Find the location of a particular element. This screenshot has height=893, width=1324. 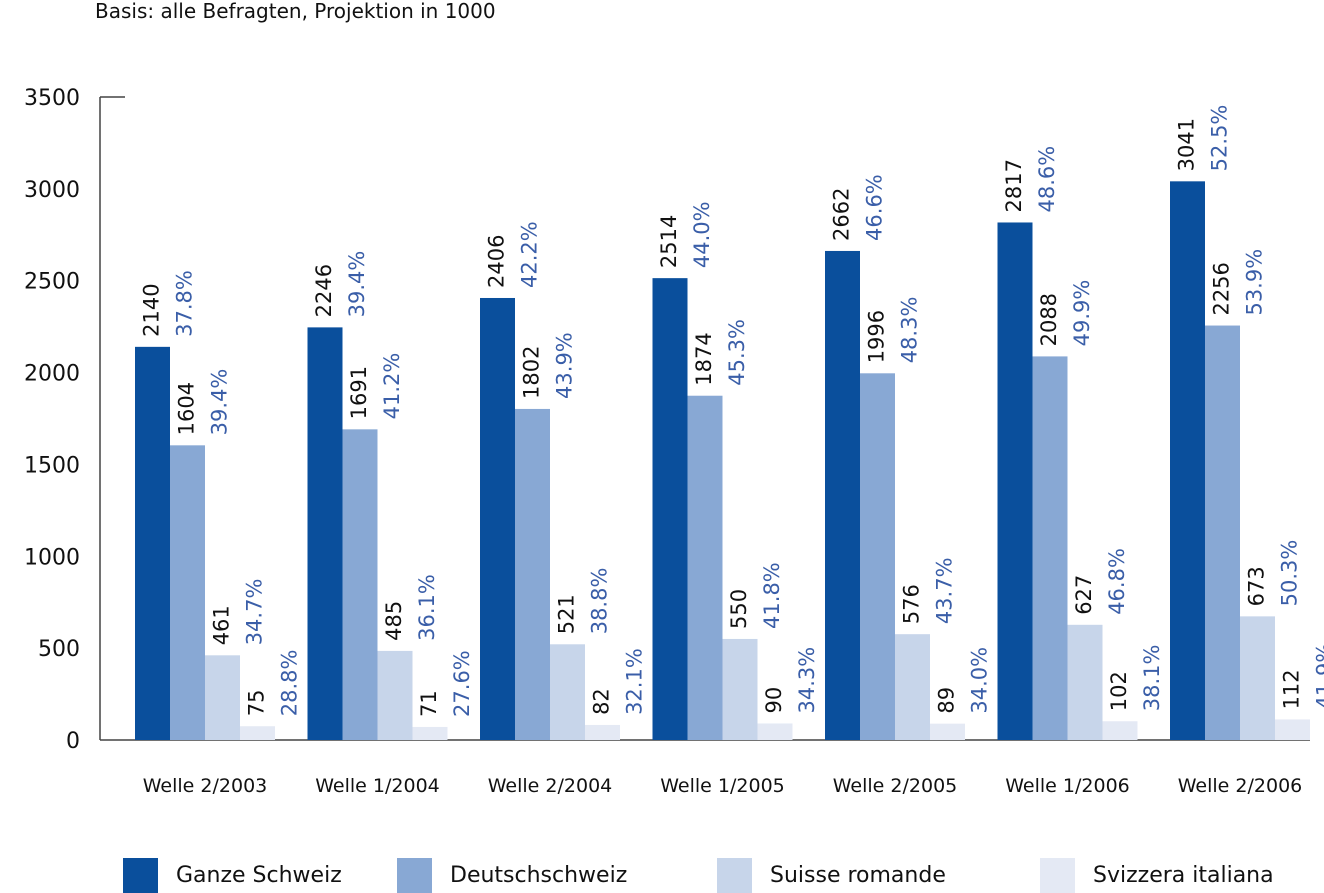

y-tick-label: 2500 is located at coordinates (52, 282).